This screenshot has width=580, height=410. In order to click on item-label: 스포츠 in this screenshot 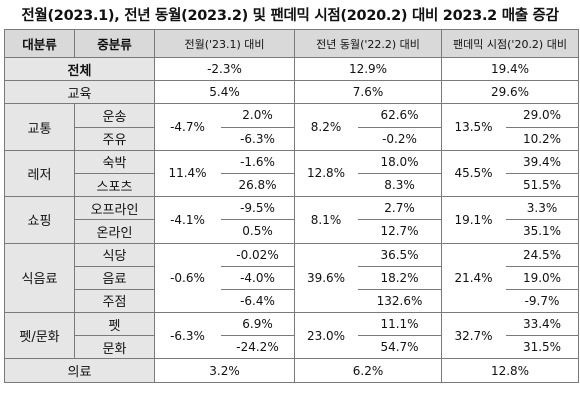, I will do `click(114, 185)`.